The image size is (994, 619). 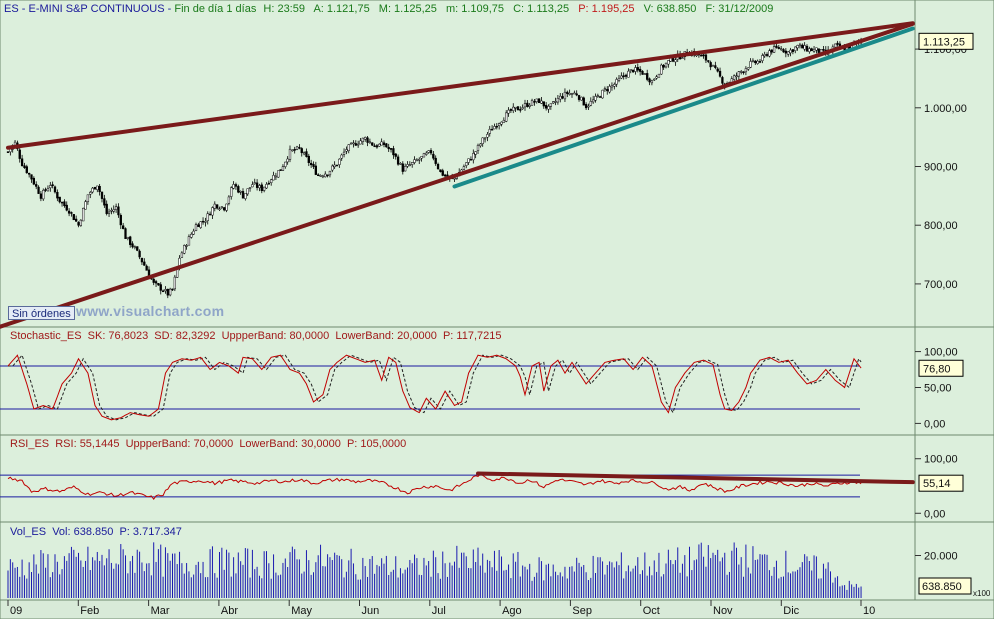 What do you see at coordinates (41, 313) in the screenshot?
I see `orders-button: Sin órdenes` at bounding box center [41, 313].